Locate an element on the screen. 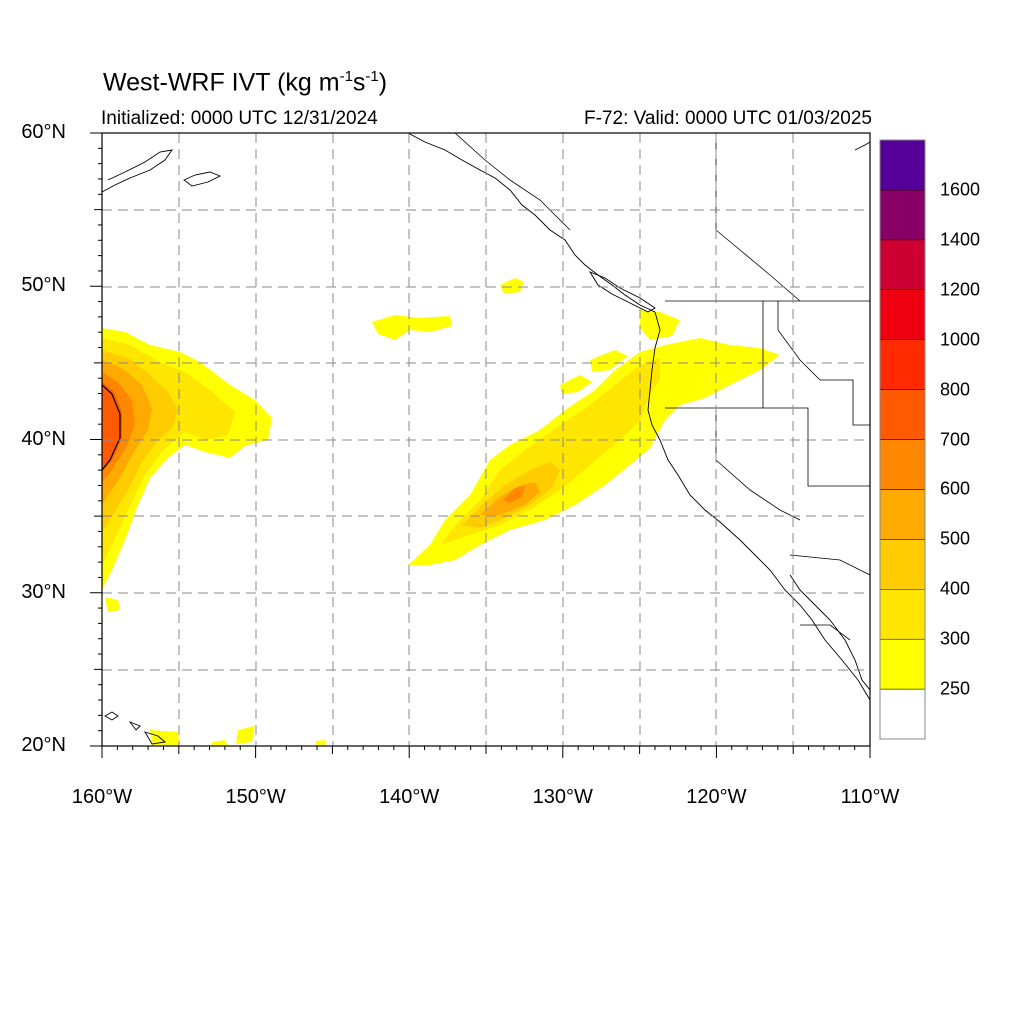 The height and width of the screenshot is (1024, 1024). lon-tick-label: 120°W is located at coordinates (716, 797).